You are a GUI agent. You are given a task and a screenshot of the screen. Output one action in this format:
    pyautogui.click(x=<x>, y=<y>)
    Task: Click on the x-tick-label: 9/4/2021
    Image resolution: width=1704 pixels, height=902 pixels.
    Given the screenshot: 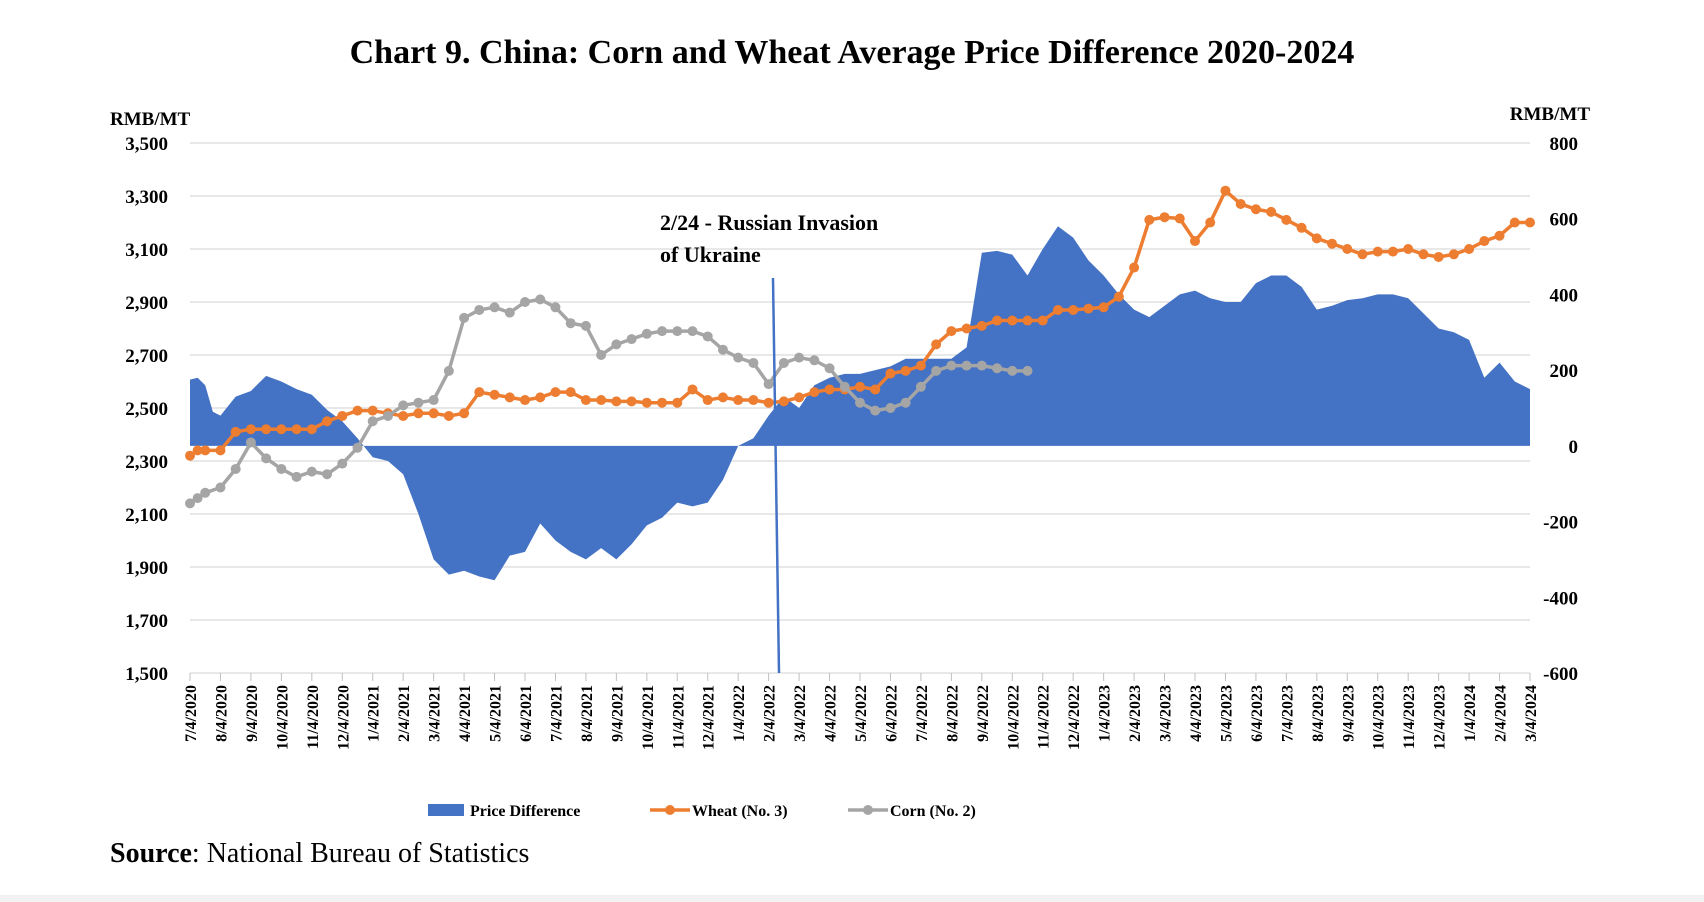 What is the action you would take?
    pyautogui.click(x=617, y=713)
    